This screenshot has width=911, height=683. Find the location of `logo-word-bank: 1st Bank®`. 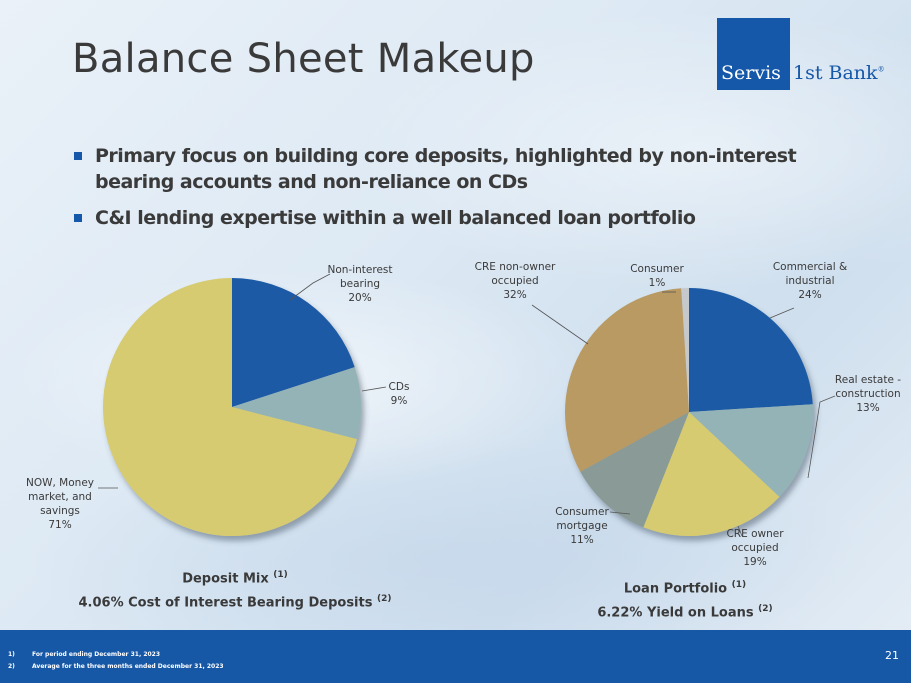

logo-word-bank: 1st Bank® is located at coordinates (839, 73).